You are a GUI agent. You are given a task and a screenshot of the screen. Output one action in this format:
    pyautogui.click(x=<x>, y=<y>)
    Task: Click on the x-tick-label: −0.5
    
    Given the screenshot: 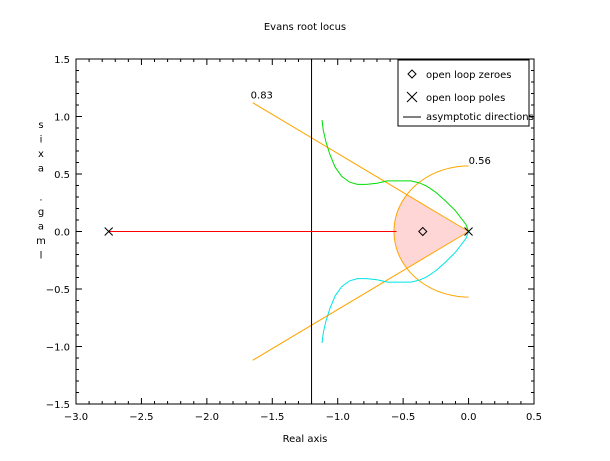 What is the action you would take?
    pyautogui.click(x=403, y=417)
    